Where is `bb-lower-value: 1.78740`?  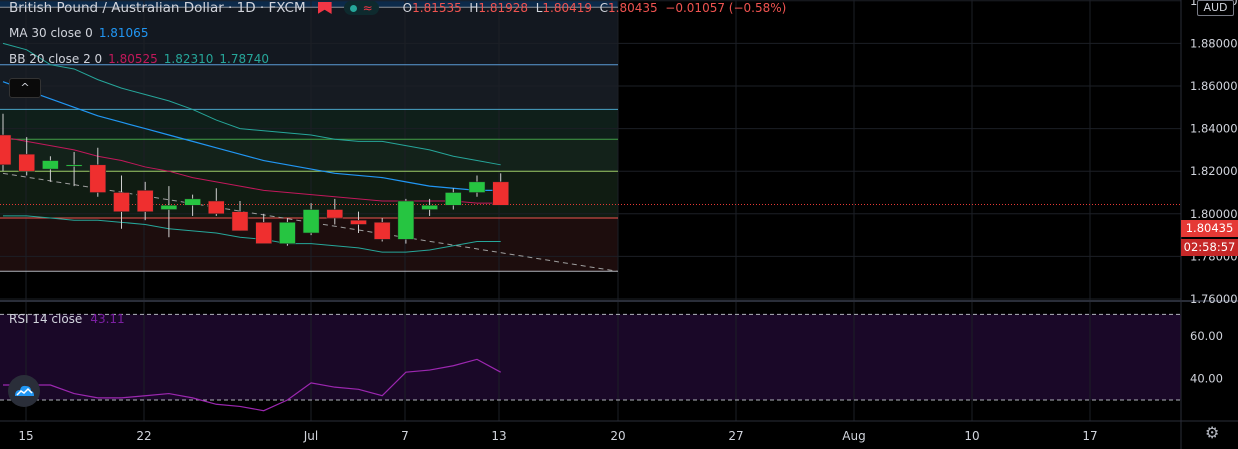 bb-lower-value: 1.78740 is located at coordinates (244, 59).